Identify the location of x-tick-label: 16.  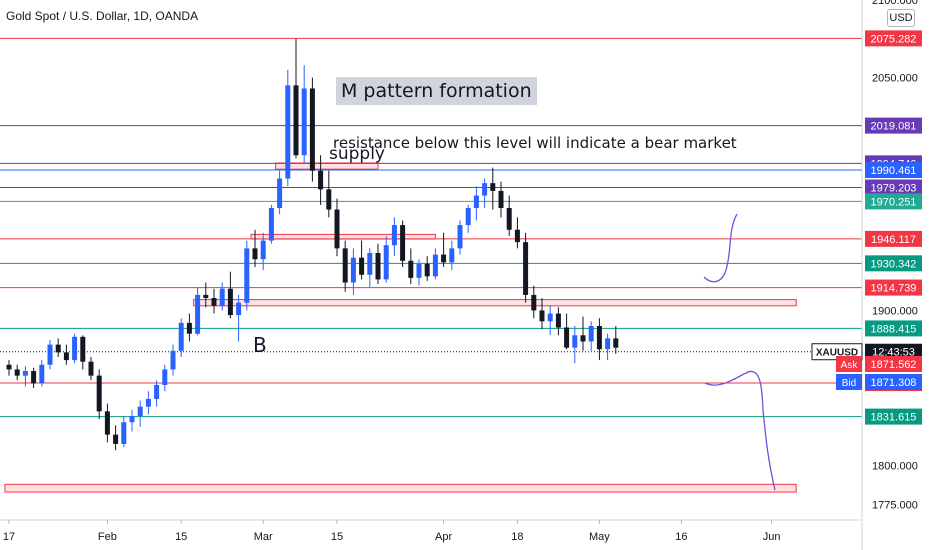
(681, 537).